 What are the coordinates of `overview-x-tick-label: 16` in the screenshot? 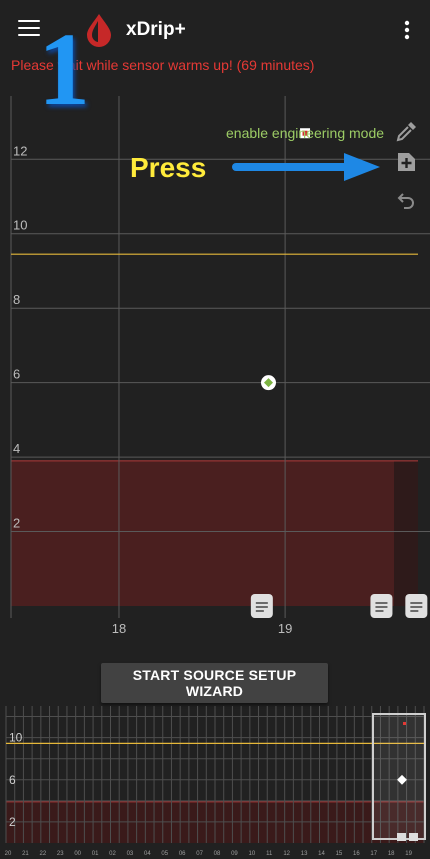 It's located at (356, 854).